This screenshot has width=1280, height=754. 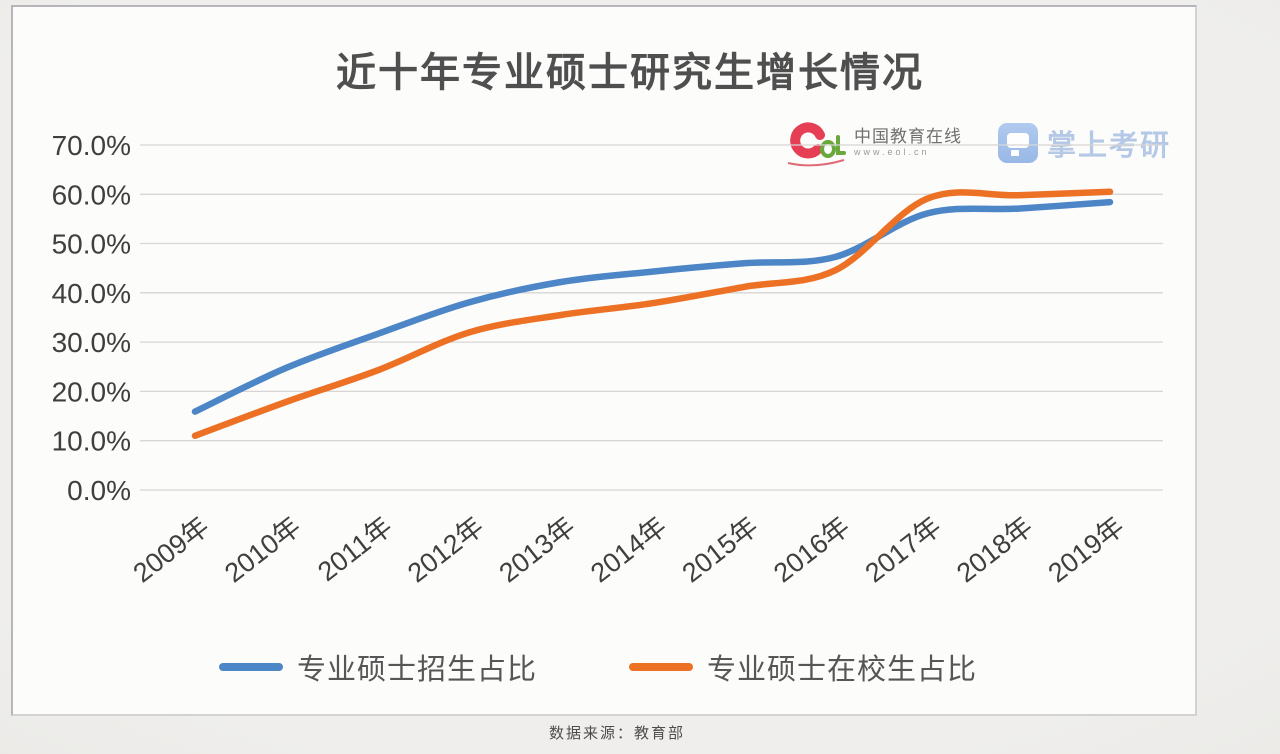 I want to click on x-axis-tick-label: 2017年, so click(x=903, y=549).